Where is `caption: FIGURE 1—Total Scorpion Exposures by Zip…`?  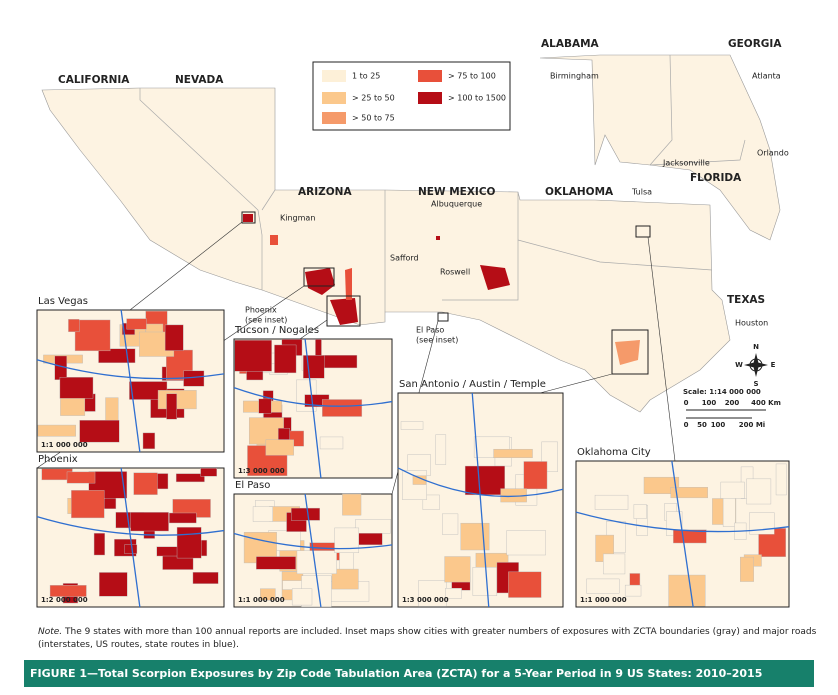
caption: FIGURE 1—Total Scorpion Exposures by Zip… is located at coordinates (419, 673).